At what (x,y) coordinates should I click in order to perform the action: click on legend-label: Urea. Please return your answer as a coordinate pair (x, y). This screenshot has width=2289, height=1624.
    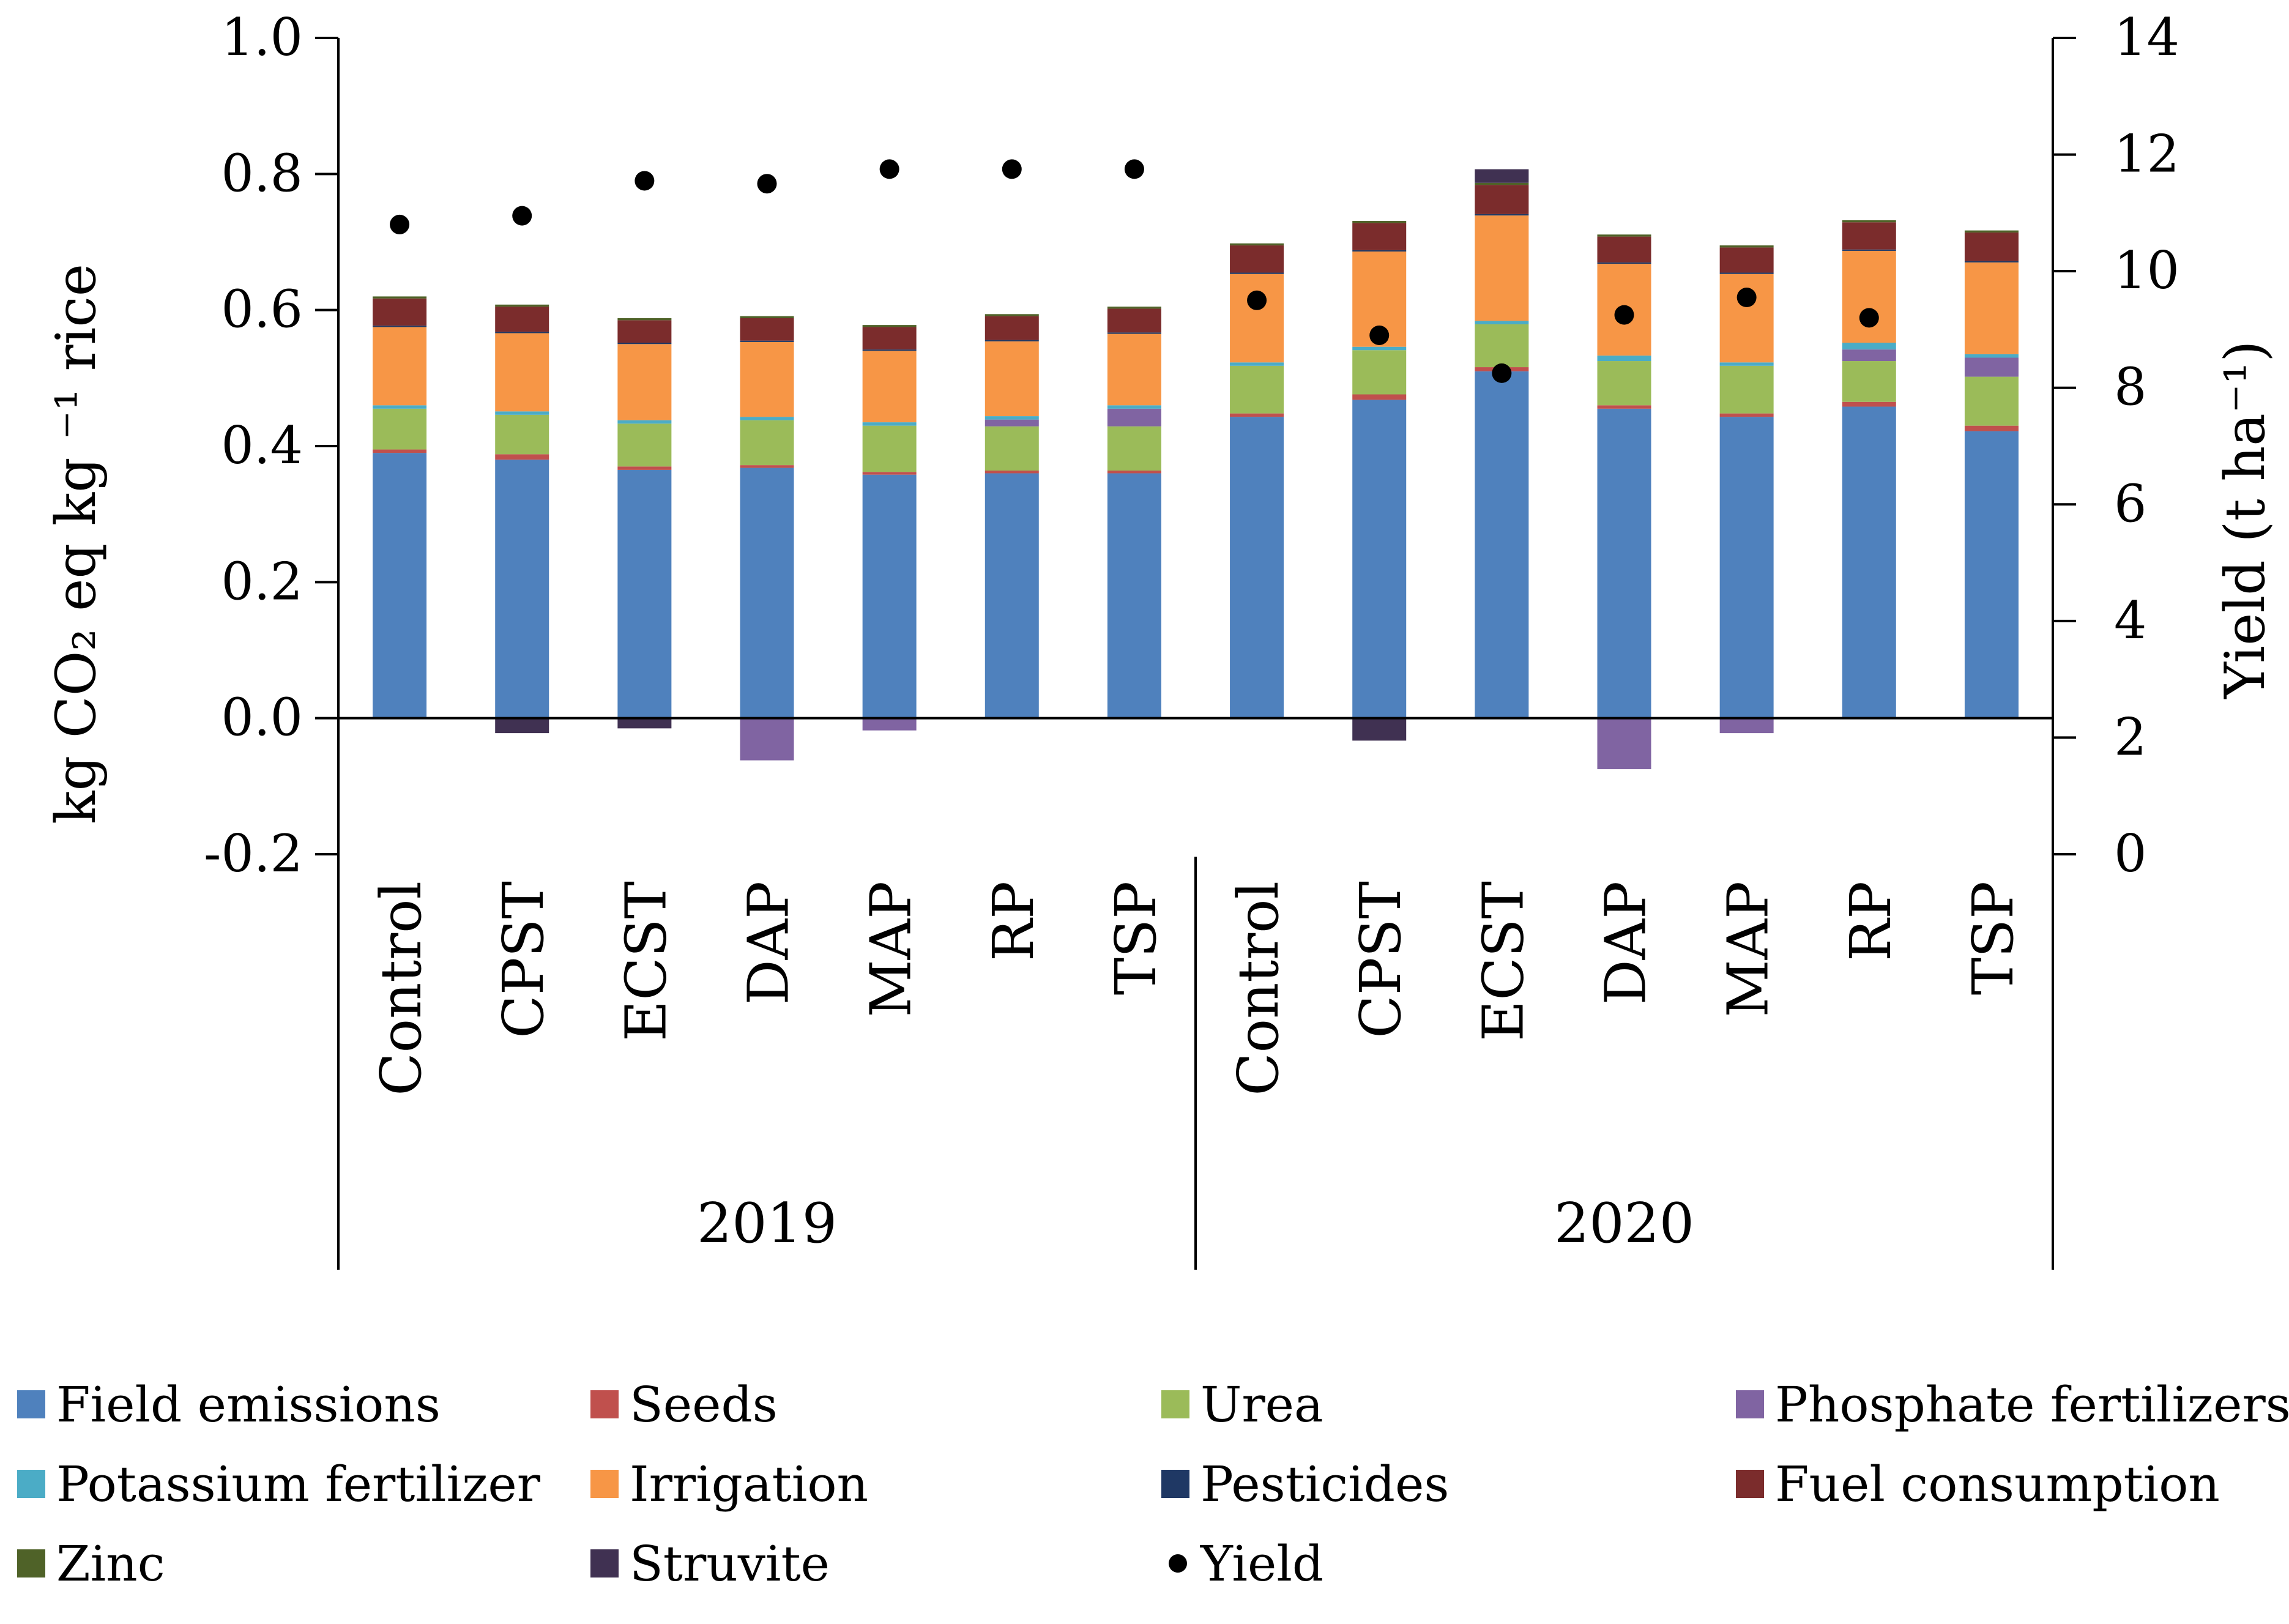
    Looking at the image, I should click on (1261, 1405).